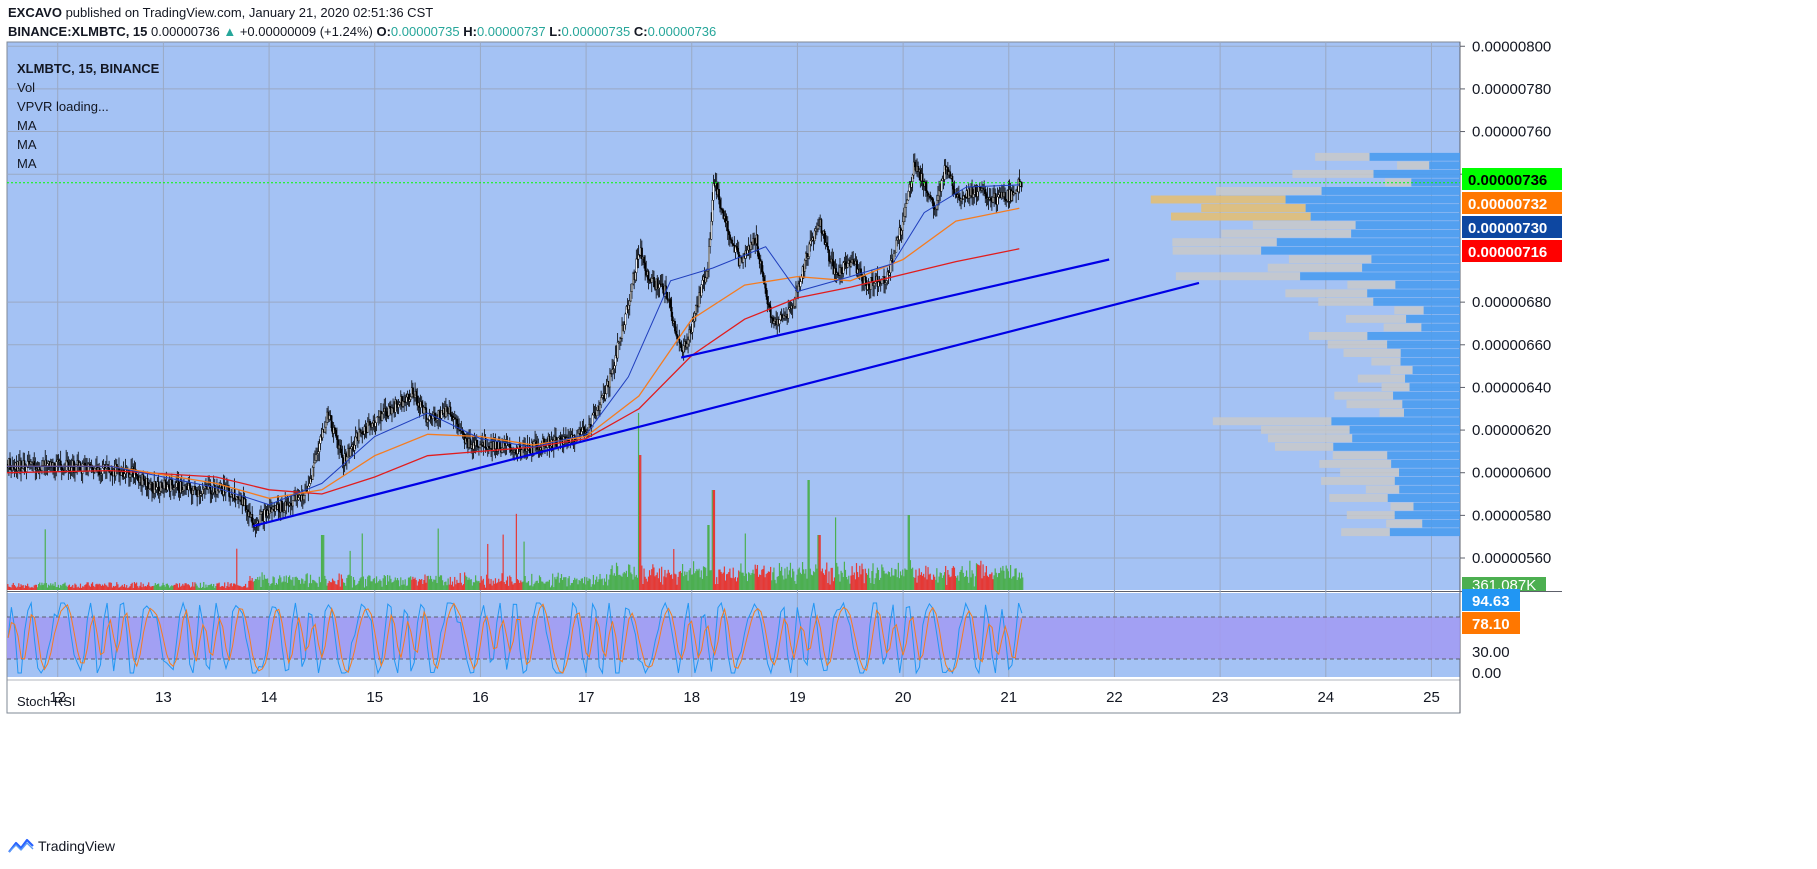 This screenshot has height=869, width=1817. What do you see at coordinates (27, 163) in the screenshot?
I see `legend-ma-3: MA` at bounding box center [27, 163].